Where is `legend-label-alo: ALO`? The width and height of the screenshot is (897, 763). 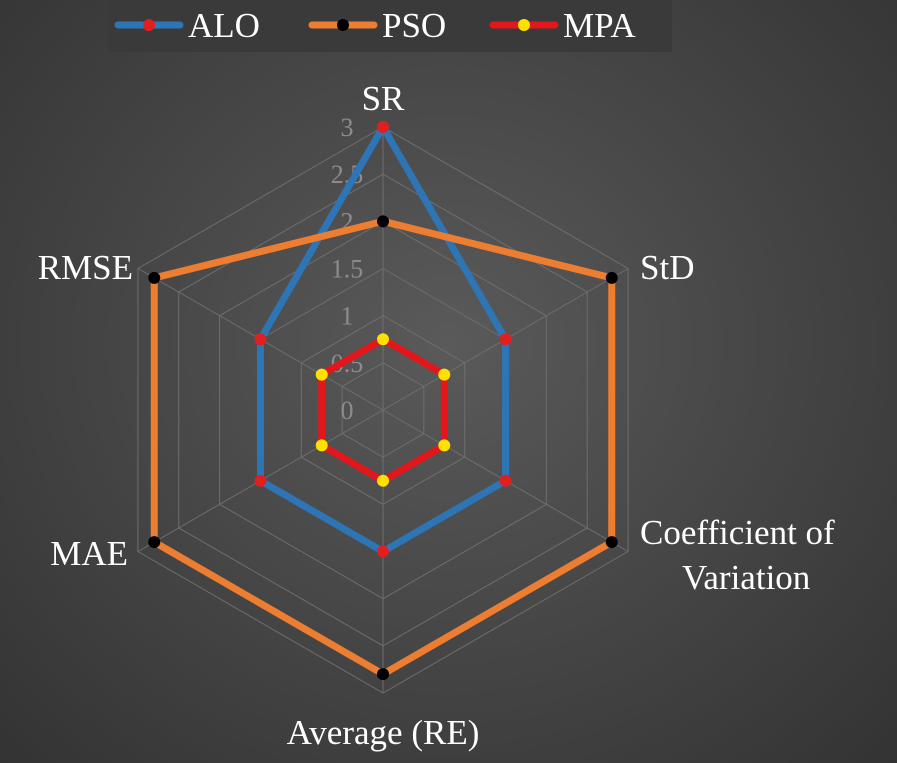
legend-label-alo: ALO is located at coordinates (224, 25).